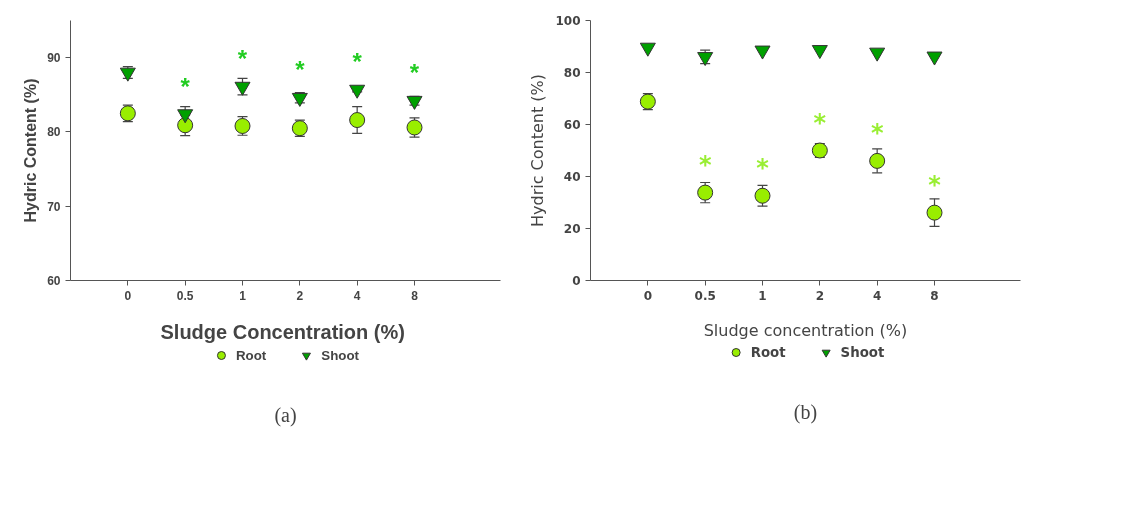 The image size is (1122, 522). Describe the element at coordinates (805, 413) in the screenshot. I see `text: (b)` at that location.